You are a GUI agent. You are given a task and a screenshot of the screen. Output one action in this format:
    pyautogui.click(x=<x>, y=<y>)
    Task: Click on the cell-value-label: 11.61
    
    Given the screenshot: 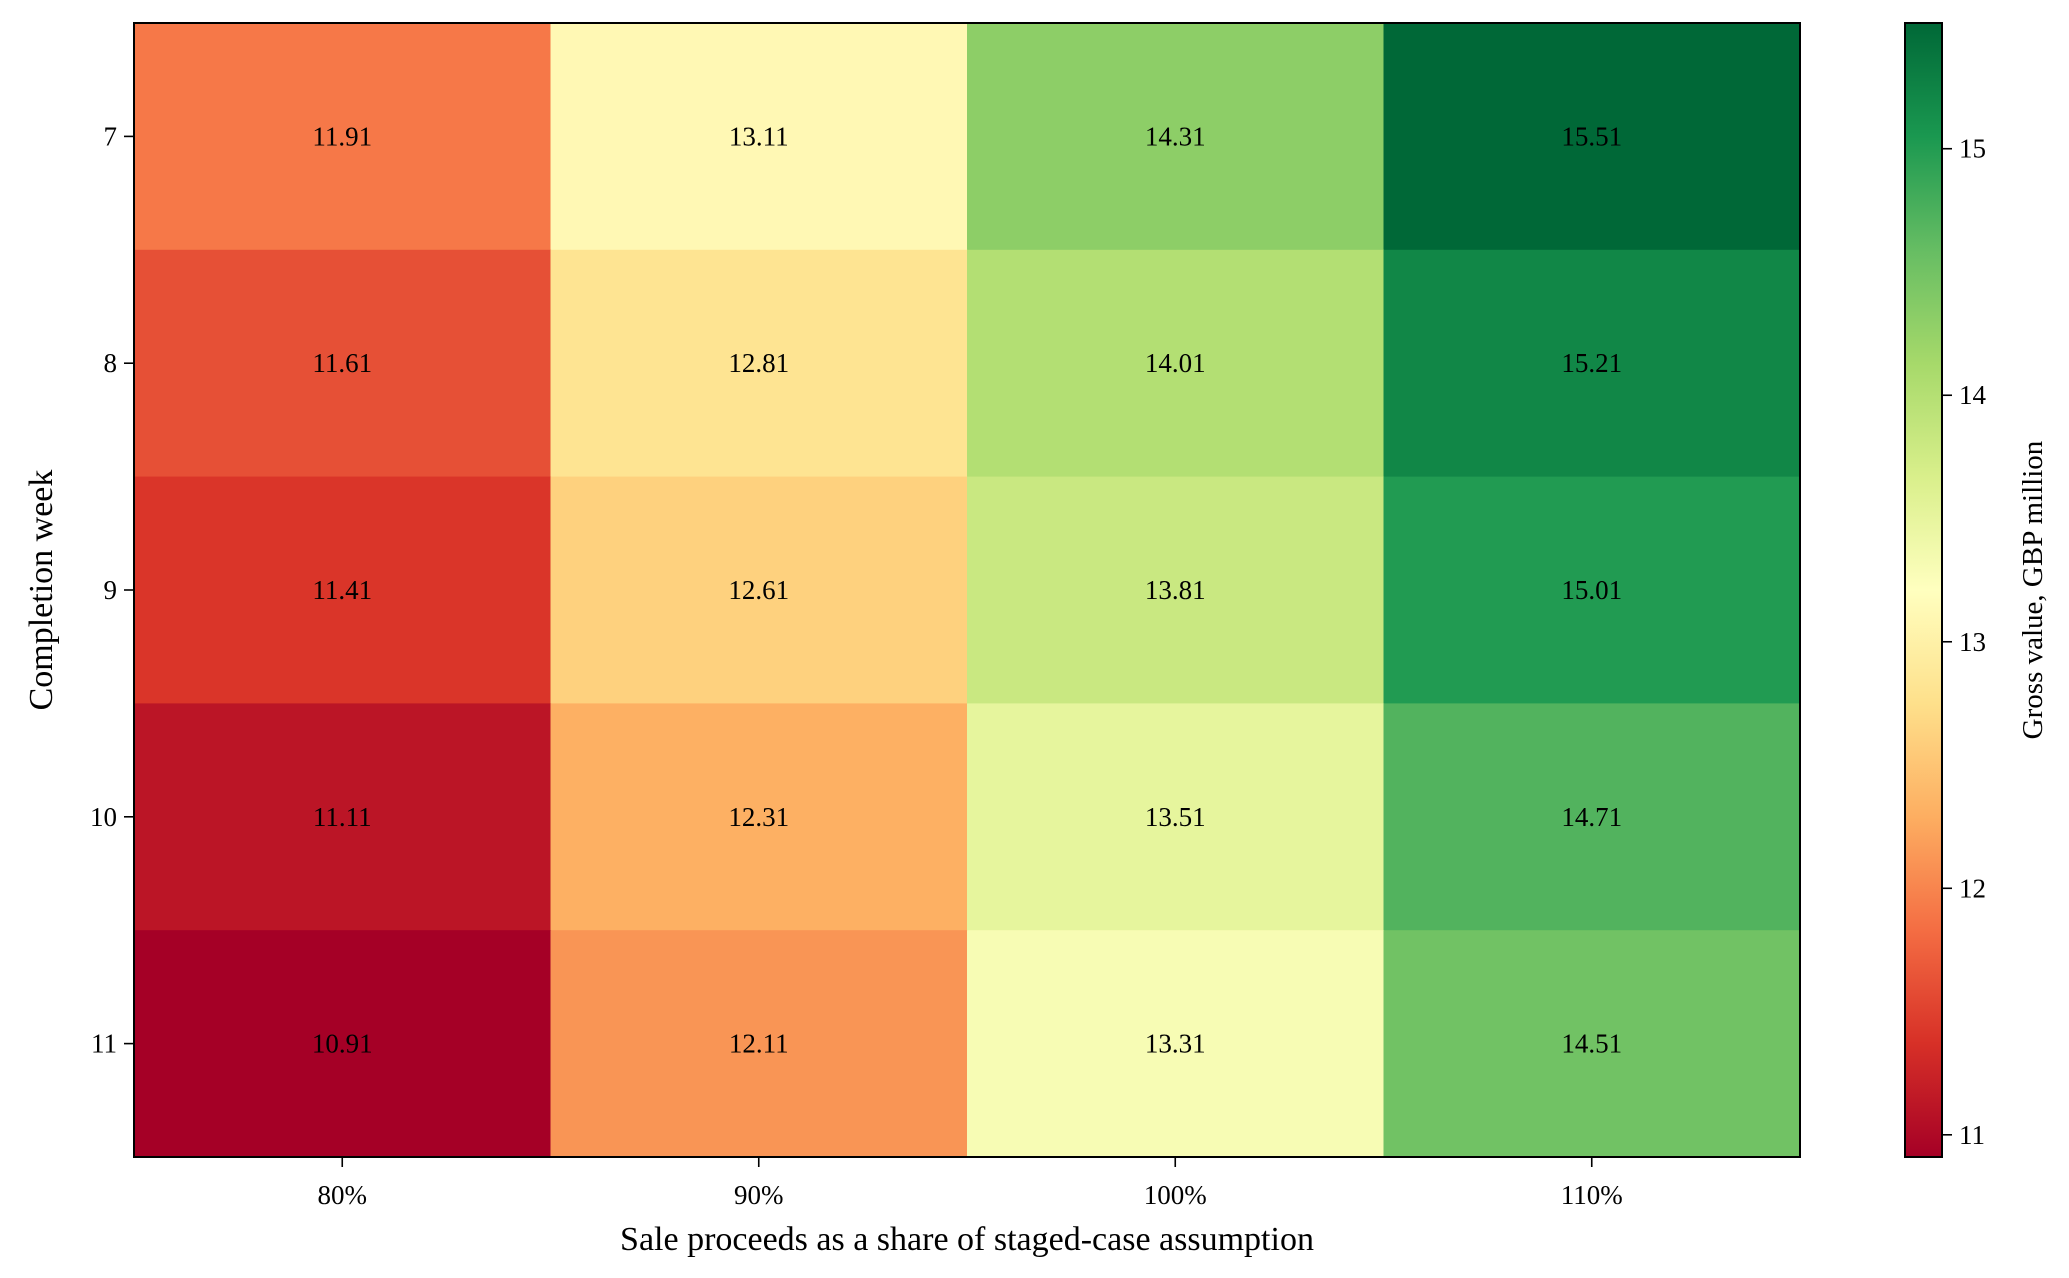 What is the action you would take?
    pyautogui.click(x=342, y=363)
    